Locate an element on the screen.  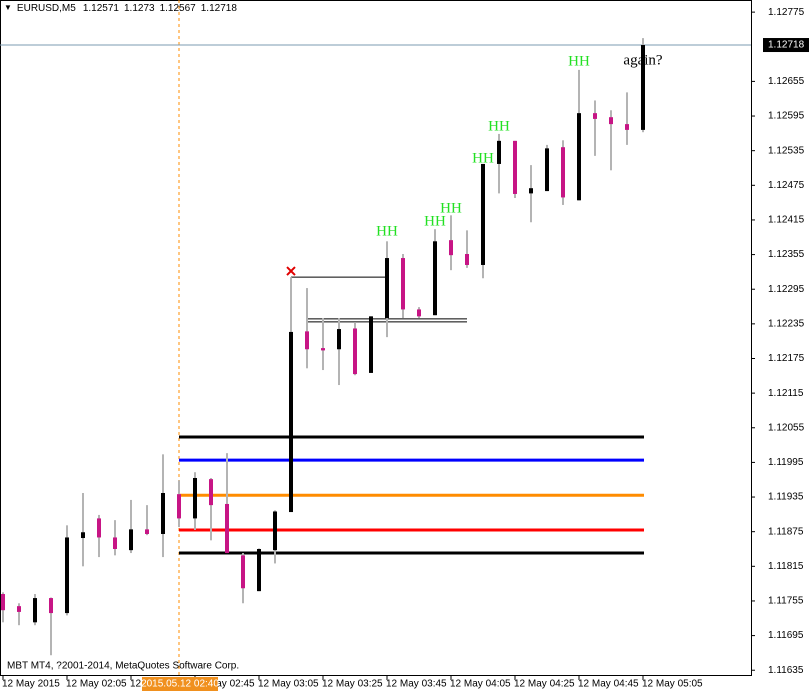
y-tick-label: 1.12055 is located at coordinates (786, 427).